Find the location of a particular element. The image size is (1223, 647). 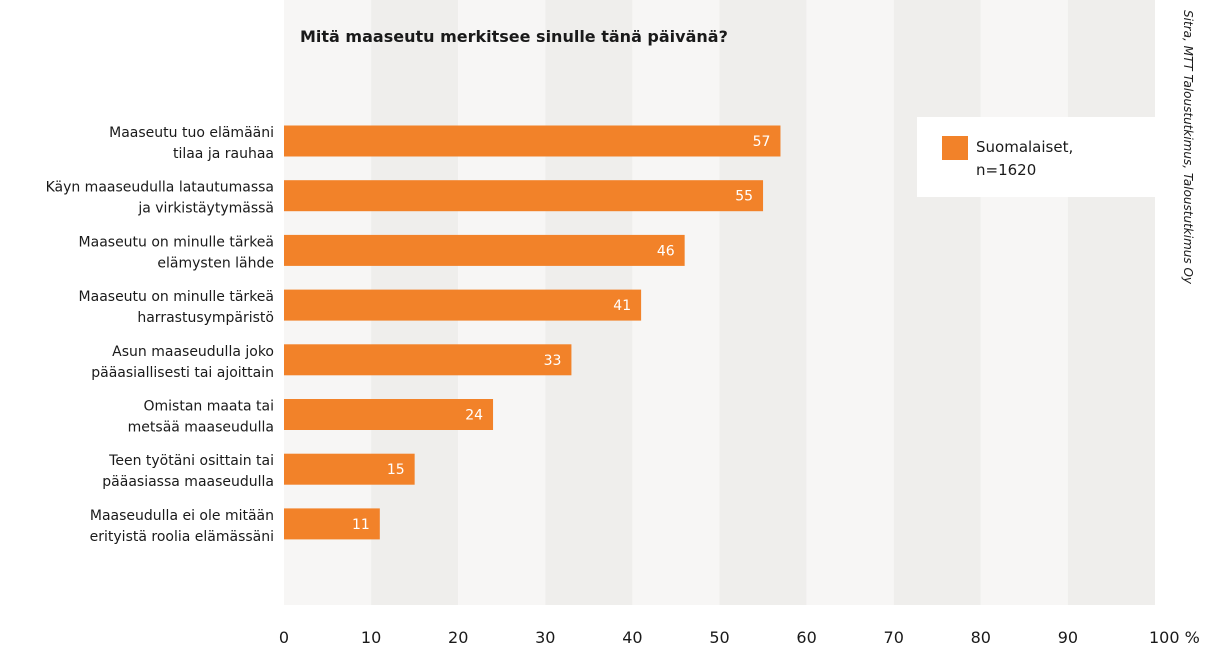

x-tick-label: 30 is located at coordinates (545, 637).